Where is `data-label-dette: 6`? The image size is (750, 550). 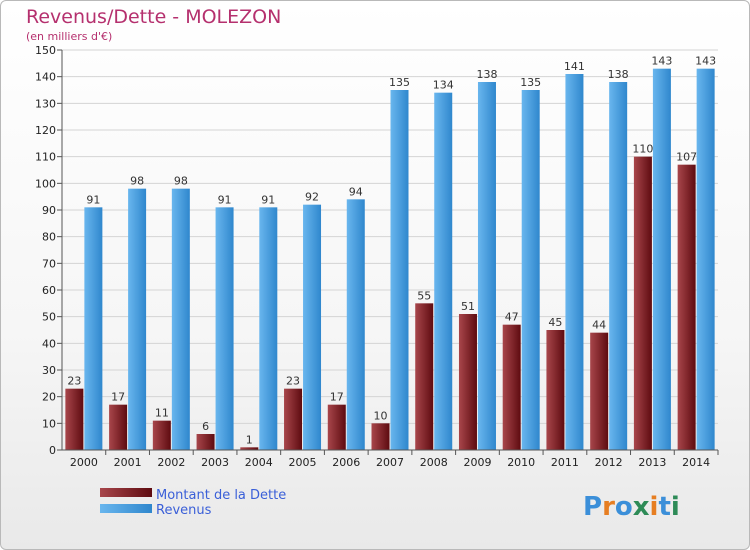 data-label-dette: 6 is located at coordinates (205, 426).